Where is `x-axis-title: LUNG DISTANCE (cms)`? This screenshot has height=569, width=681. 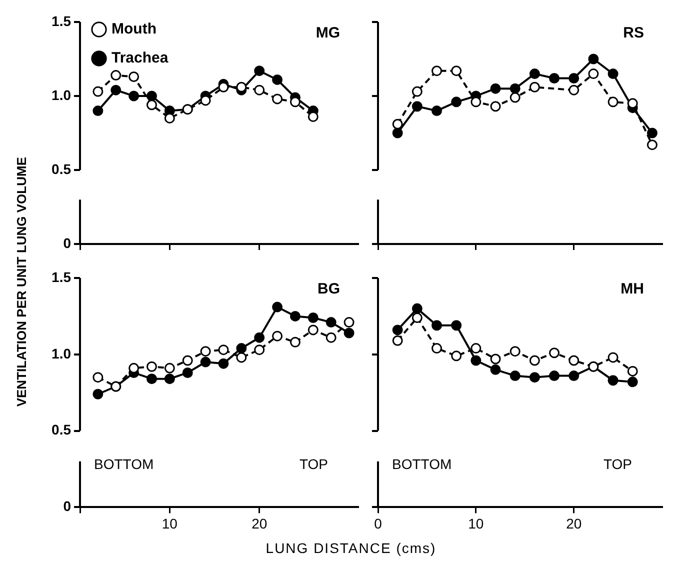
x-axis-title: LUNG DISTANCE (cms) is located at coordinates (351, 548).